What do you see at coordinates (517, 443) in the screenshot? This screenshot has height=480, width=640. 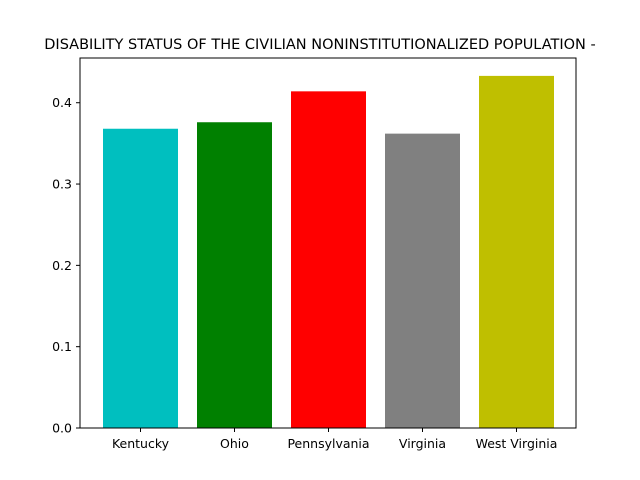 I see `x-tick-label: West Virginia` at bounding box center [517, 443].